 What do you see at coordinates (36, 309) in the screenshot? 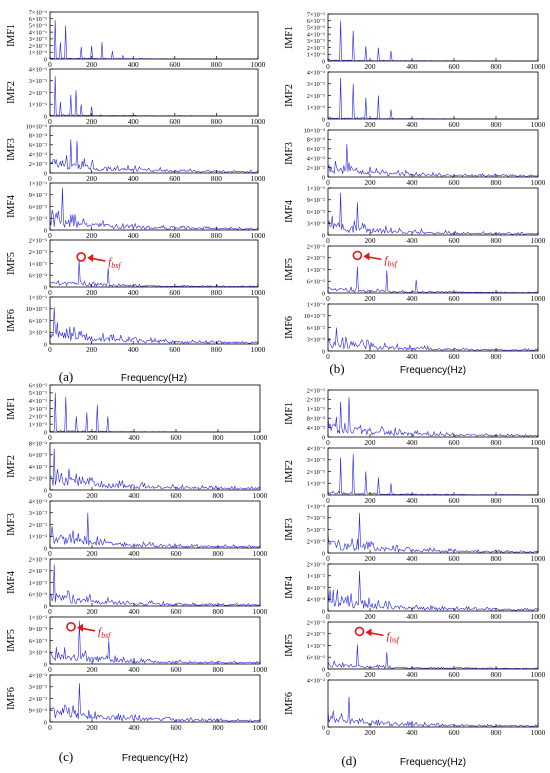
I see `y-tick-label: 10×10⁻²` at bounding box center [36, 309].